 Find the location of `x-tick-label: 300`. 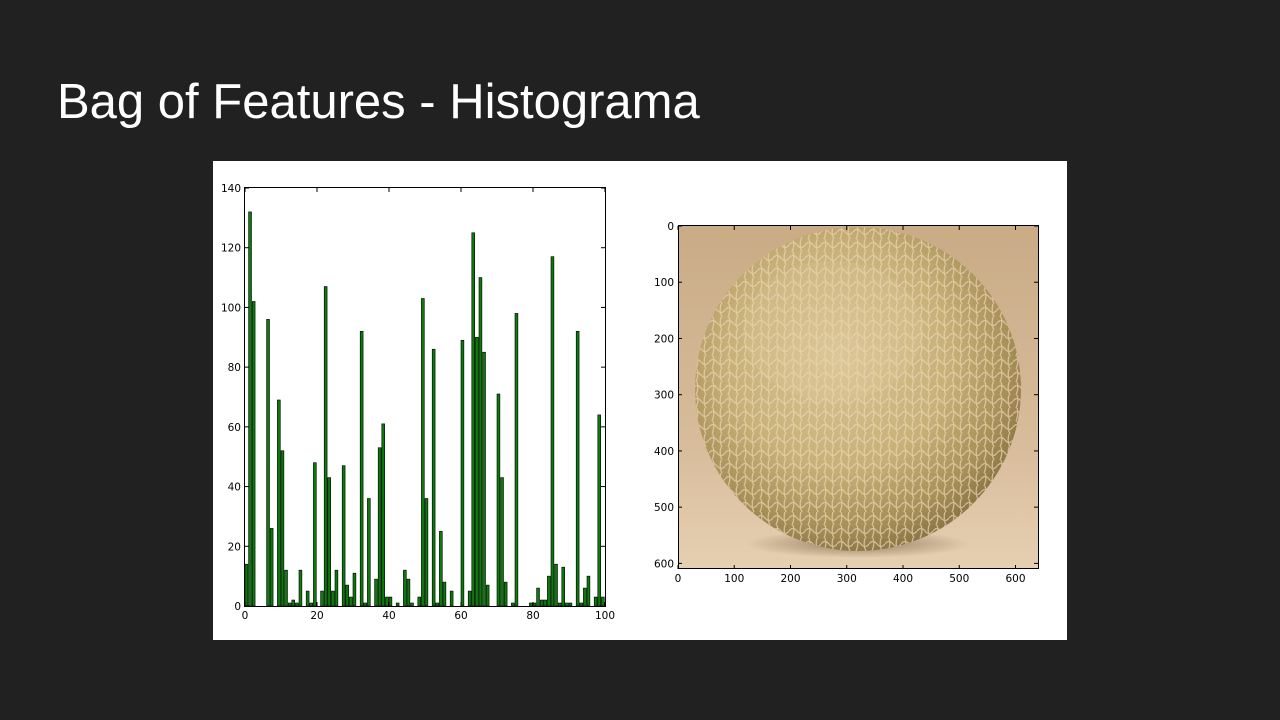

x-tick-label: 300 is located at coordinates (847, 579).